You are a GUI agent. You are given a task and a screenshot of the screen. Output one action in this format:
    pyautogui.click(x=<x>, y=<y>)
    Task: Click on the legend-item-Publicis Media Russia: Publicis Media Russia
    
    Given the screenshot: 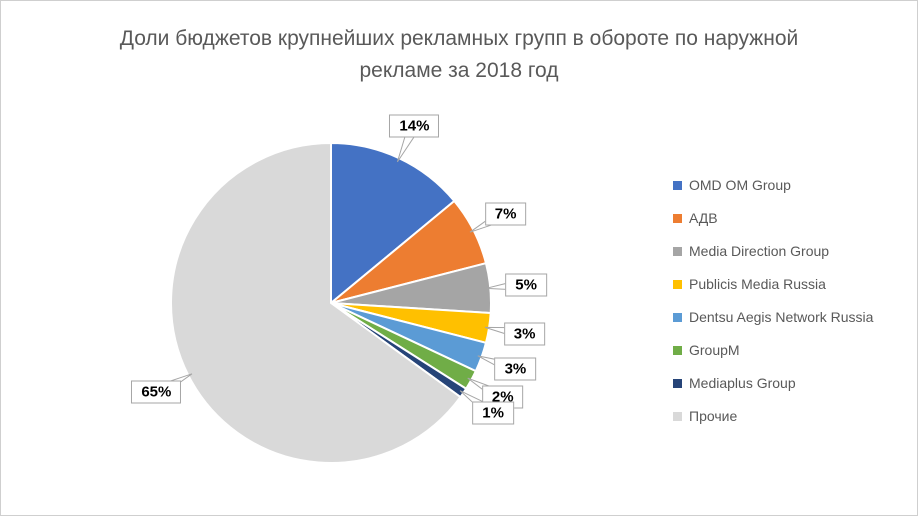 What is the action you would take?
    pyautogui.click(x=773, y=284)
    